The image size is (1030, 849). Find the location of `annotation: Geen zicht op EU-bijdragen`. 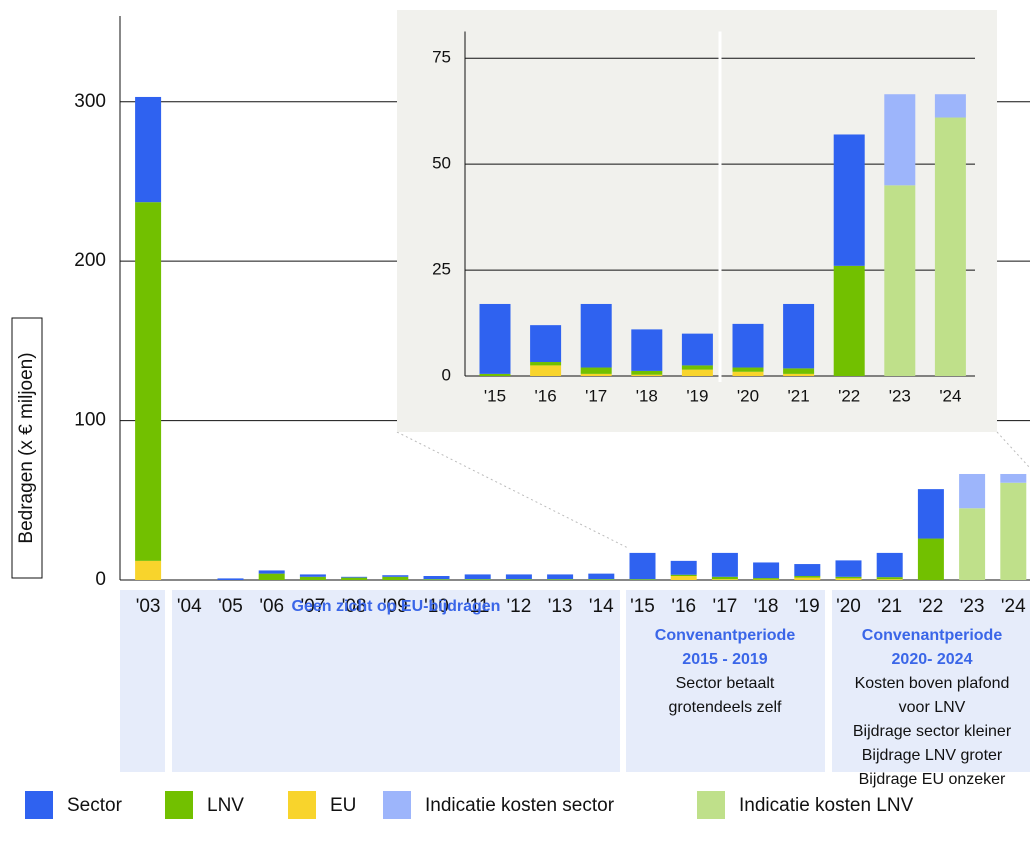

annotation: Geen zicht op EU-bijdragen is located at coordinates (396, 606).